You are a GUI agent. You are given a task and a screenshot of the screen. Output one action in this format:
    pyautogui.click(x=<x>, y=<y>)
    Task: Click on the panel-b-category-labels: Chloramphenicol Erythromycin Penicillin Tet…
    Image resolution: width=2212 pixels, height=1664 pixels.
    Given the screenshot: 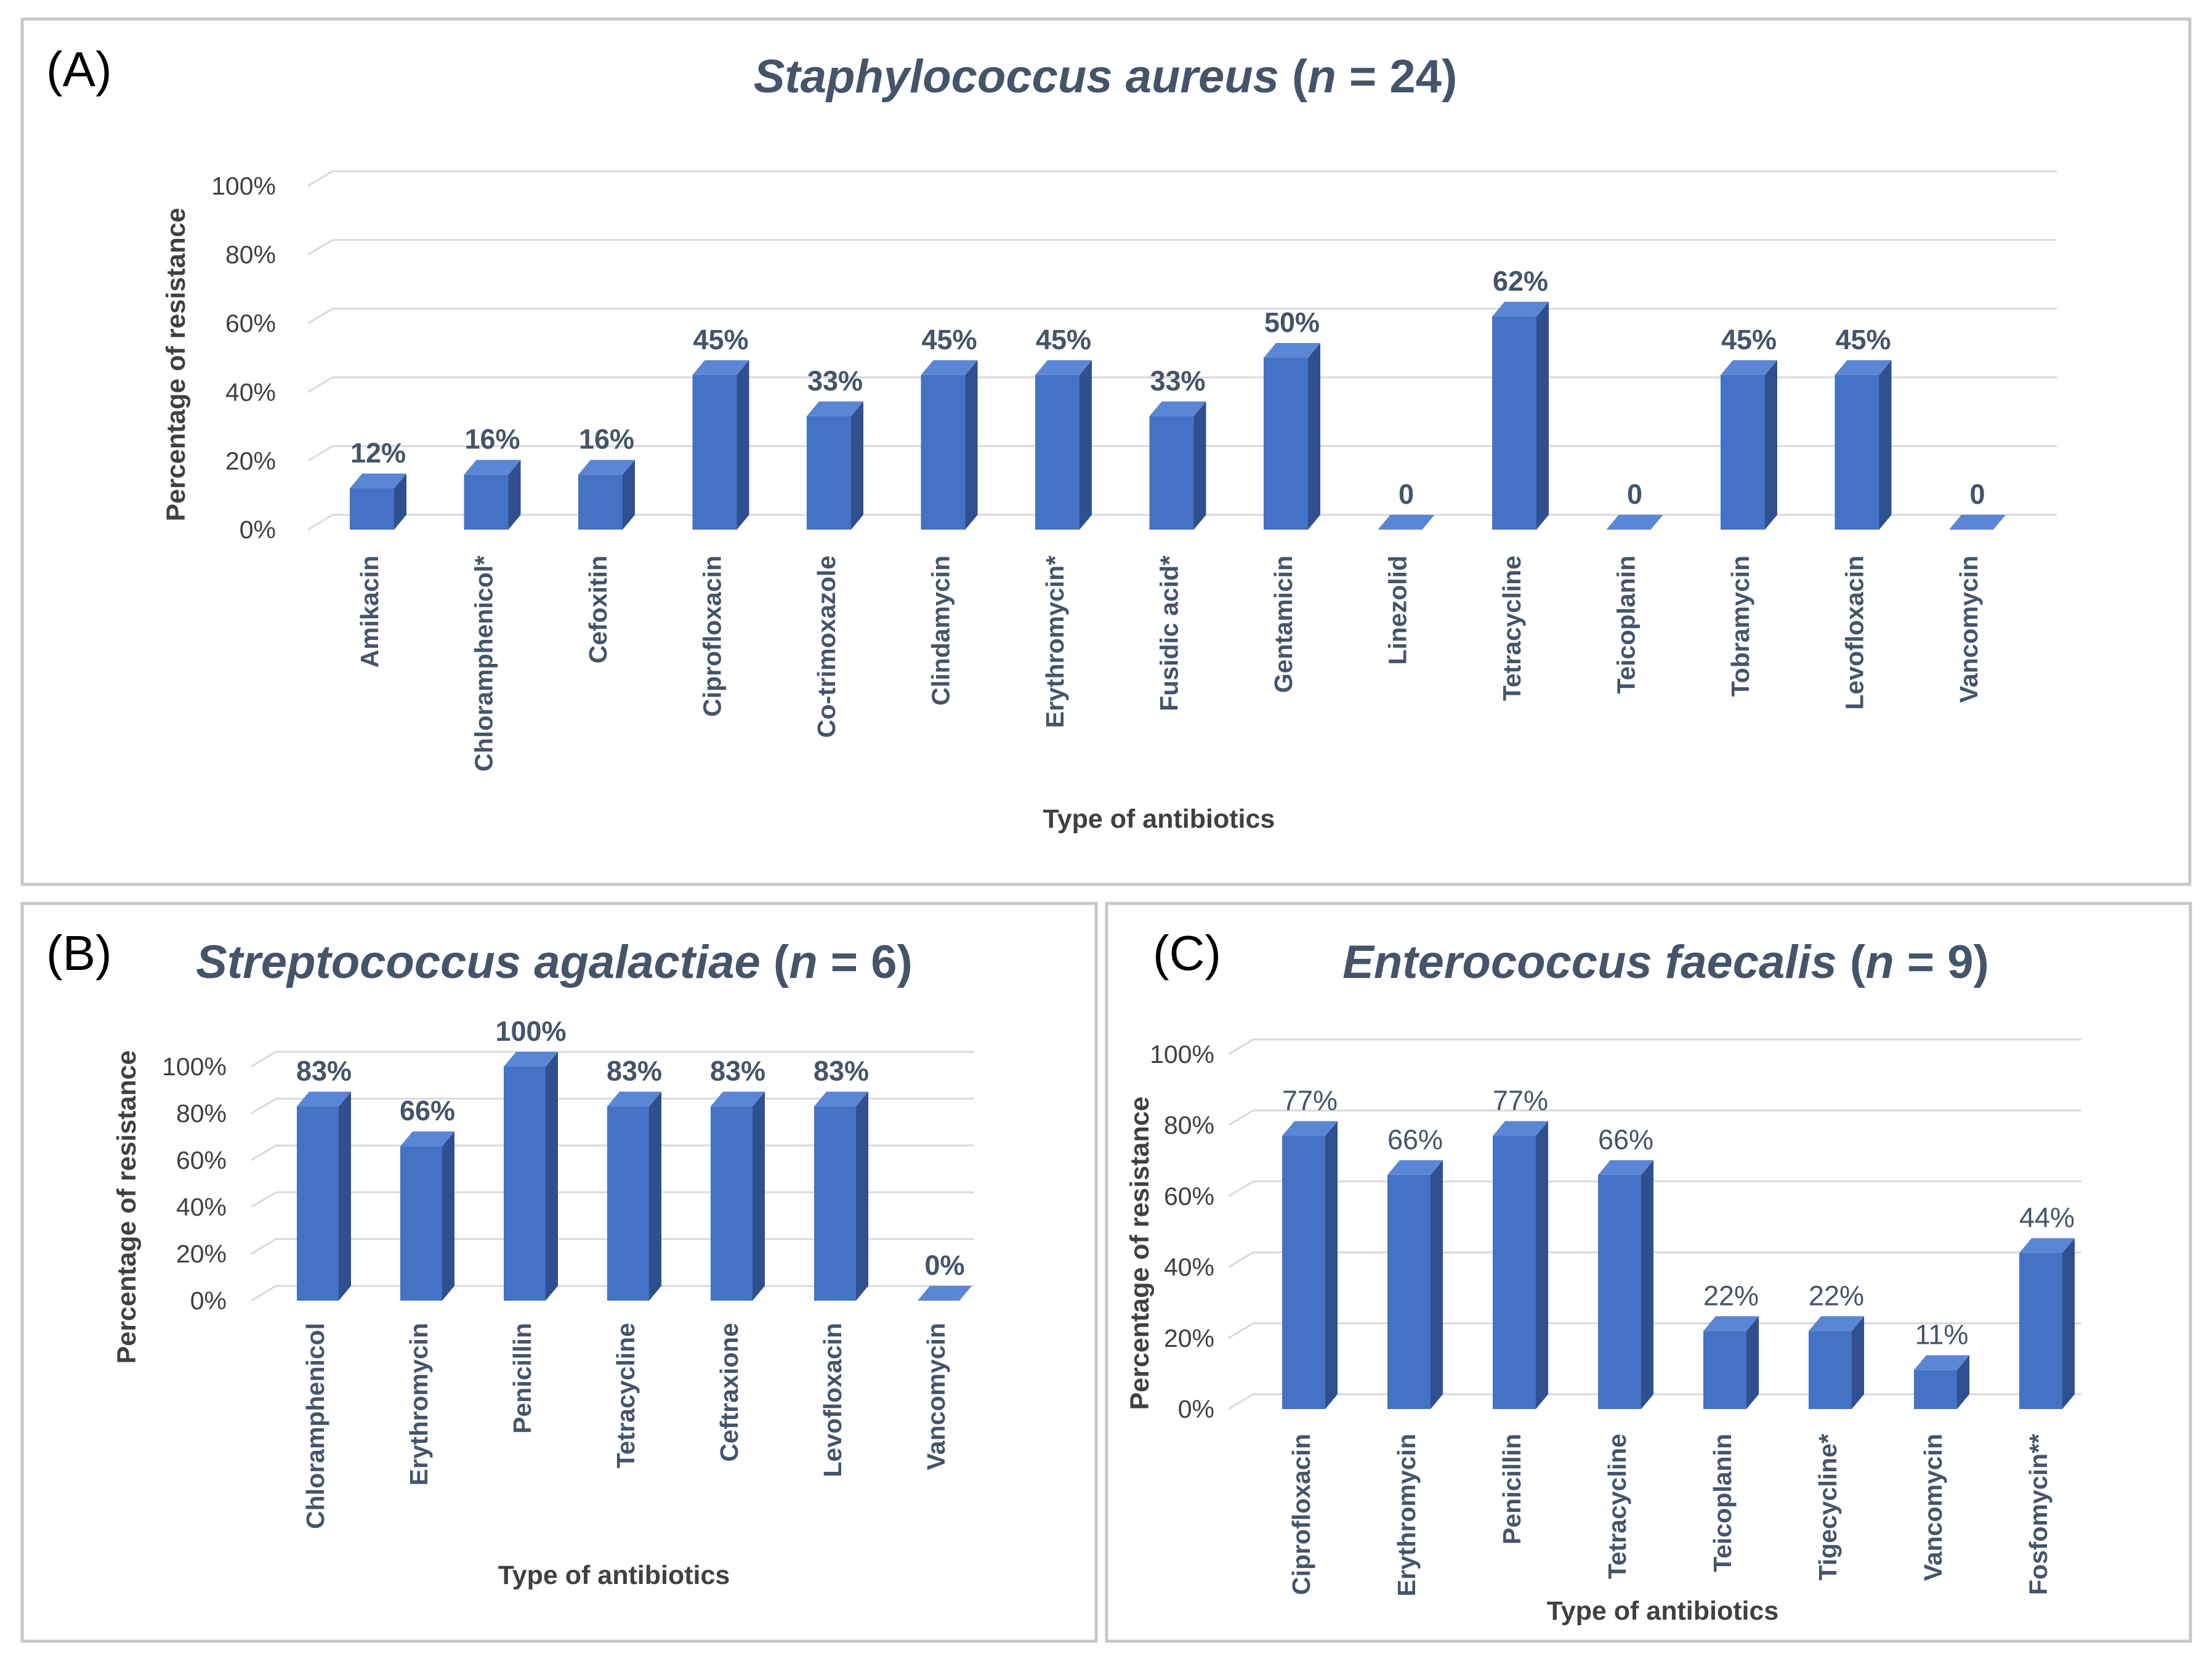 What is the action you would take?
    pyautogui.click(x=626, y=1426)
    